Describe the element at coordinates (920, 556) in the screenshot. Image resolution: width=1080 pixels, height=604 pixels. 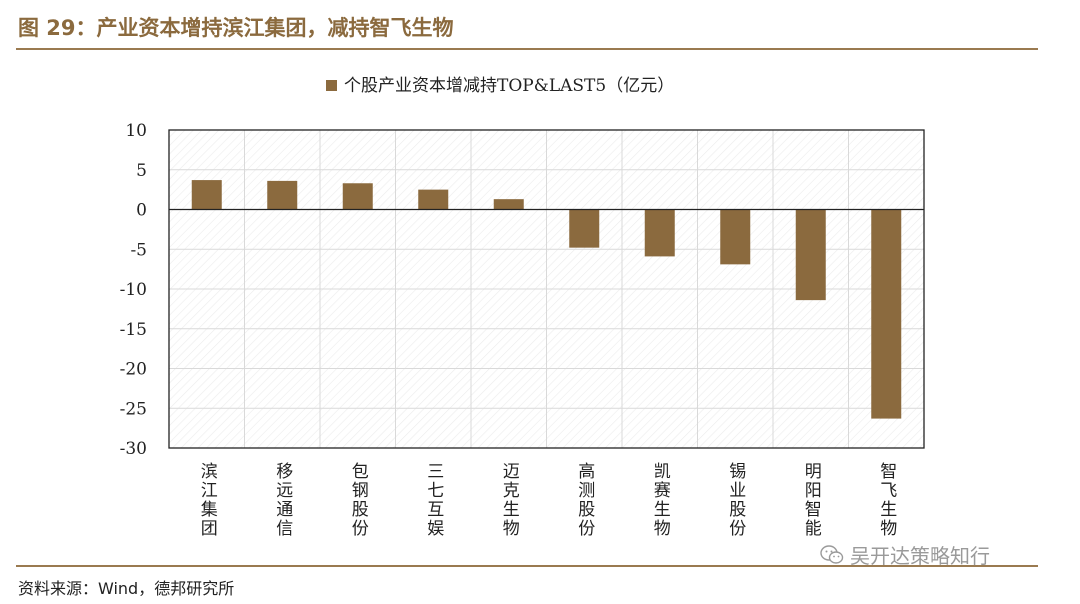
I see `watermark-text: 吴开达策略知行` at that location.